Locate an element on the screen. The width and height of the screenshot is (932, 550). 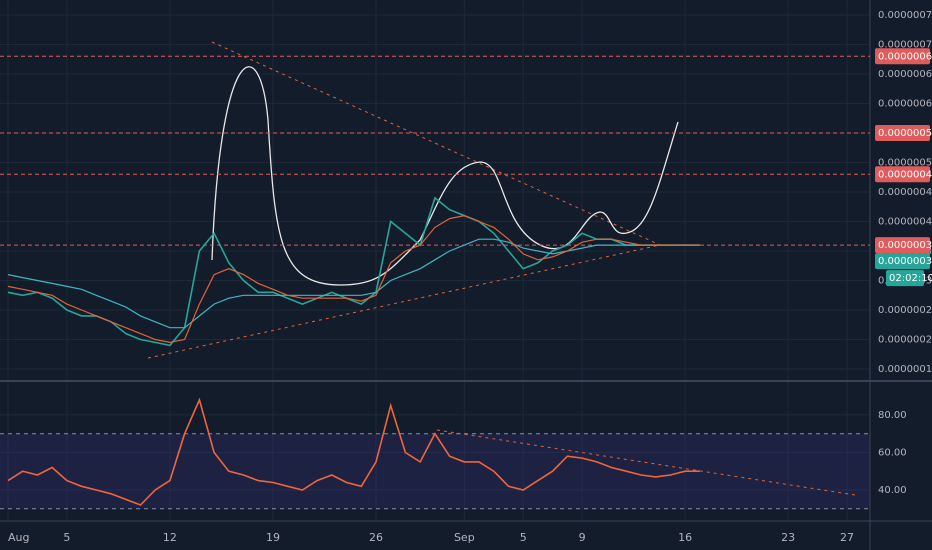
x-tick-label: 9 is located at coordinates (582, 537).